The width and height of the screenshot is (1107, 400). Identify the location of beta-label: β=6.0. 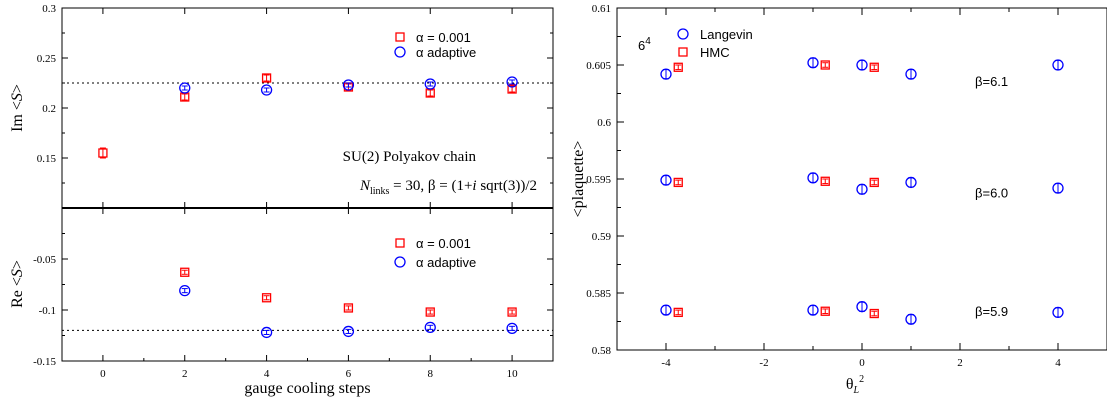
(991, 193).